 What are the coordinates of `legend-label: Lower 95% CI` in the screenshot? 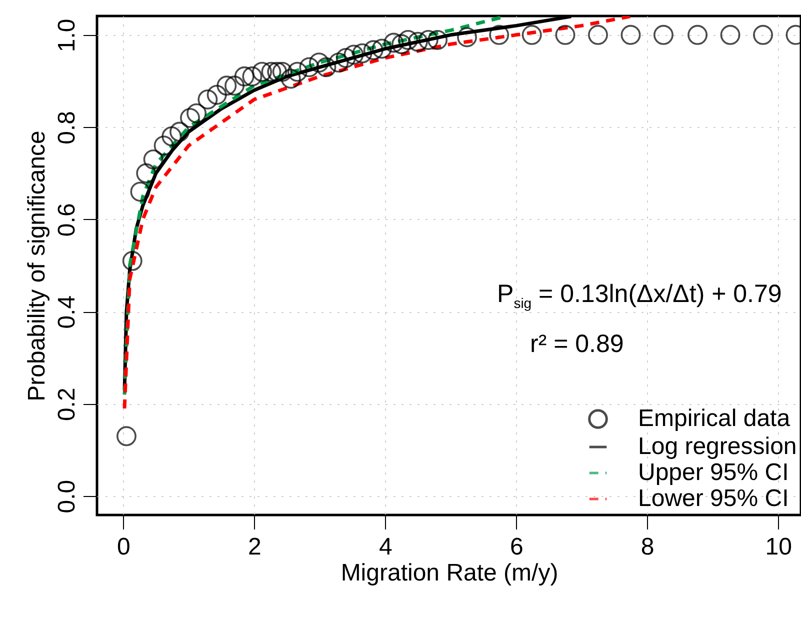 It's located at (713, 498).